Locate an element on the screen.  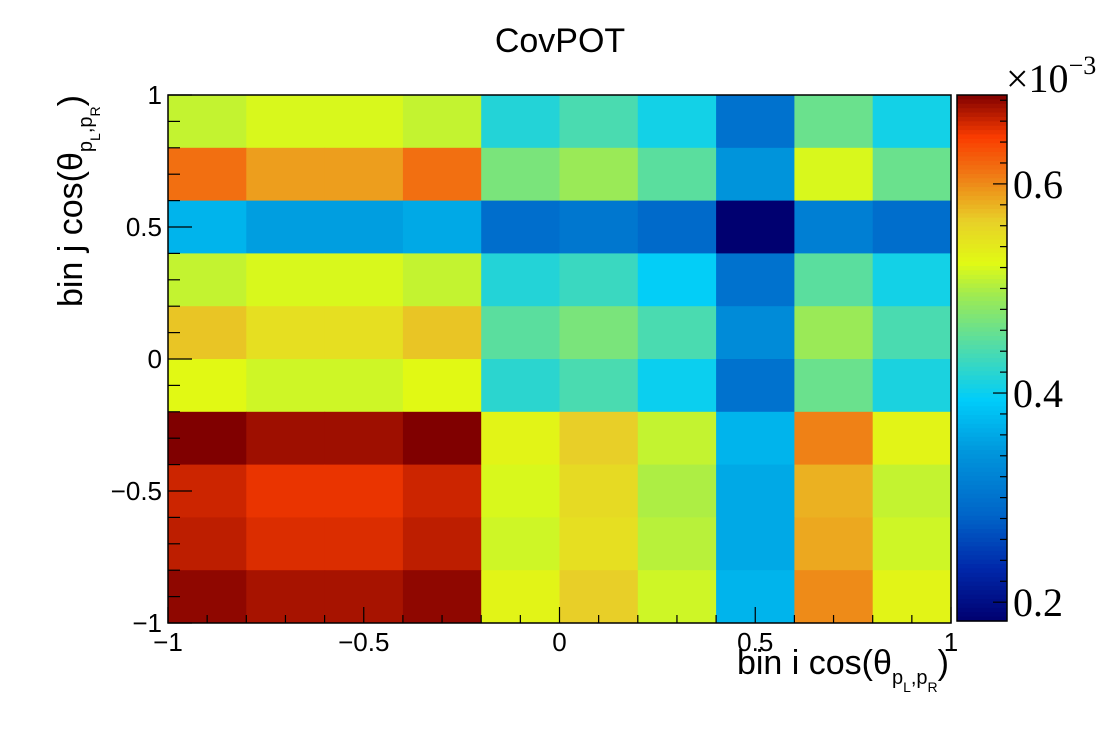
y-label-theta: θ is located at coordinates (71, 161).